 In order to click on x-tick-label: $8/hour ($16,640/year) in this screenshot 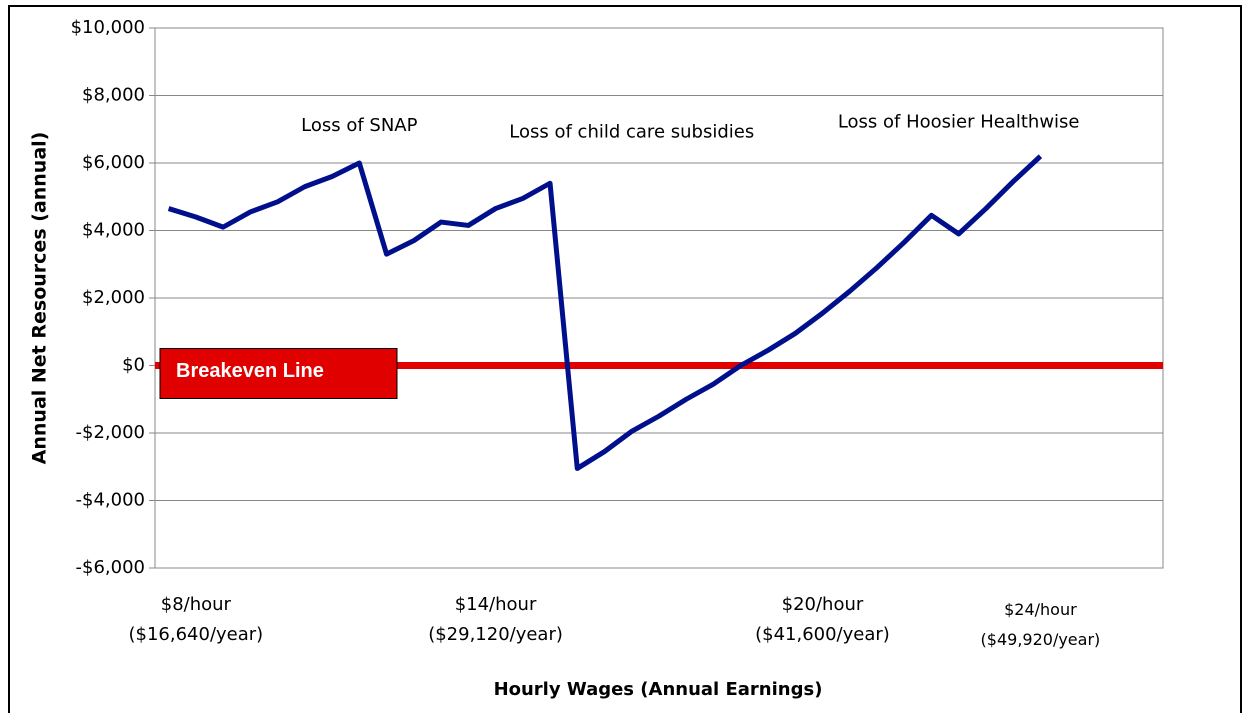, I will do `click(196, 619)`.